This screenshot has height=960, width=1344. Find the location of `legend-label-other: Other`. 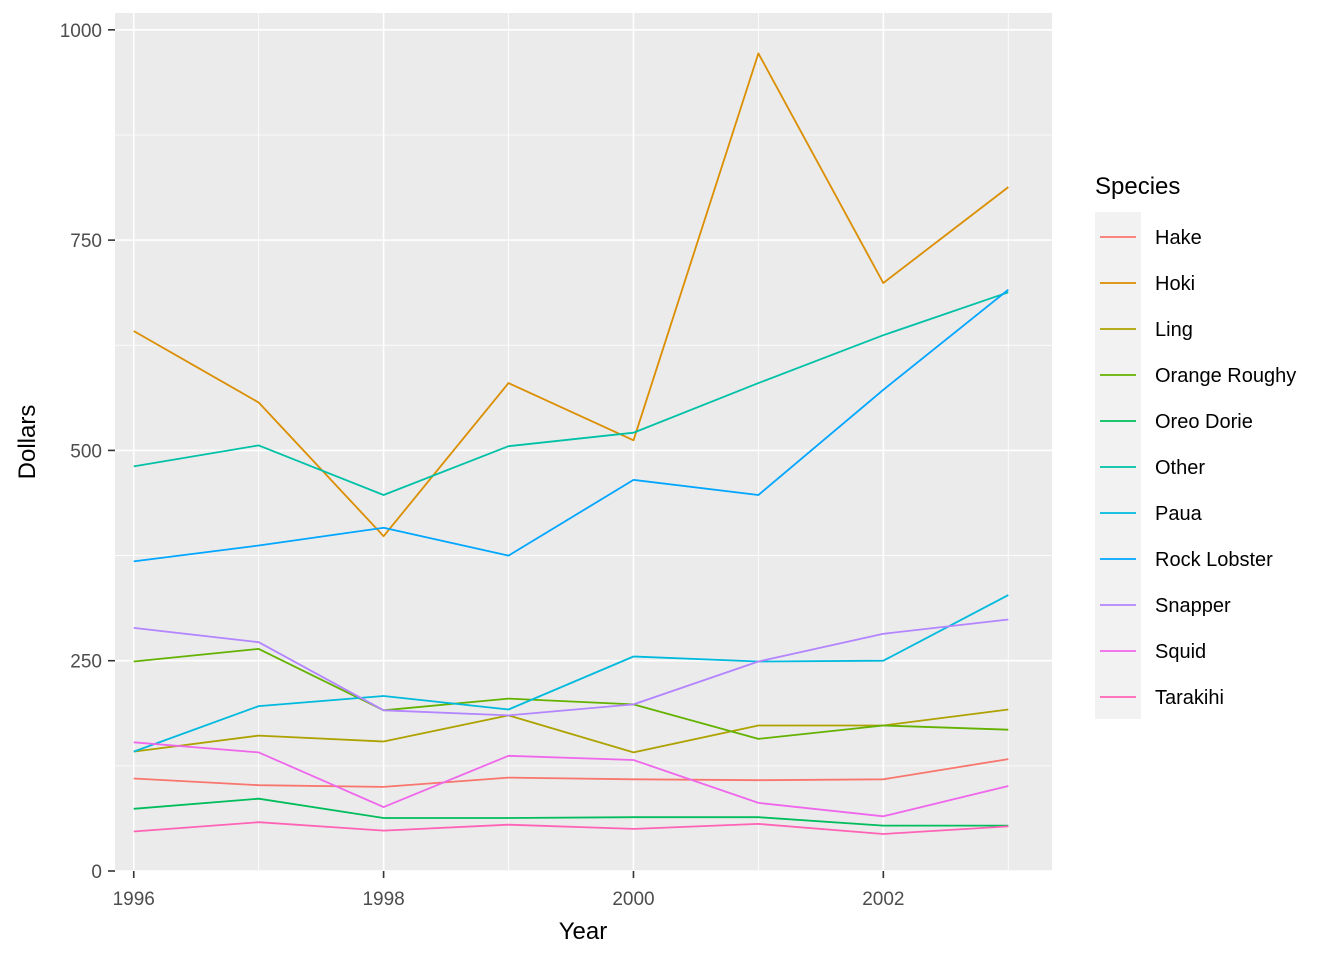

legend-label-other: Other is located at coordinates (1180, 468).